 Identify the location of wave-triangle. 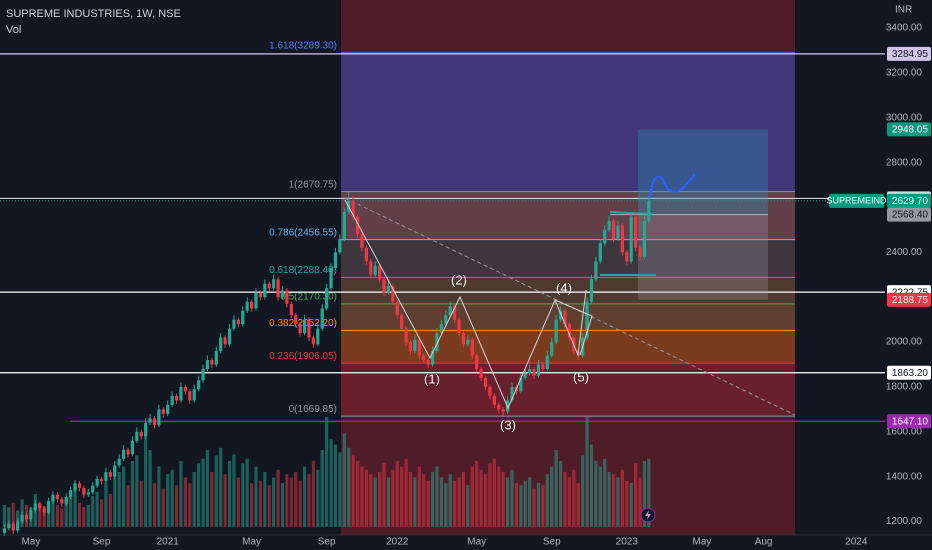
(573, 327).